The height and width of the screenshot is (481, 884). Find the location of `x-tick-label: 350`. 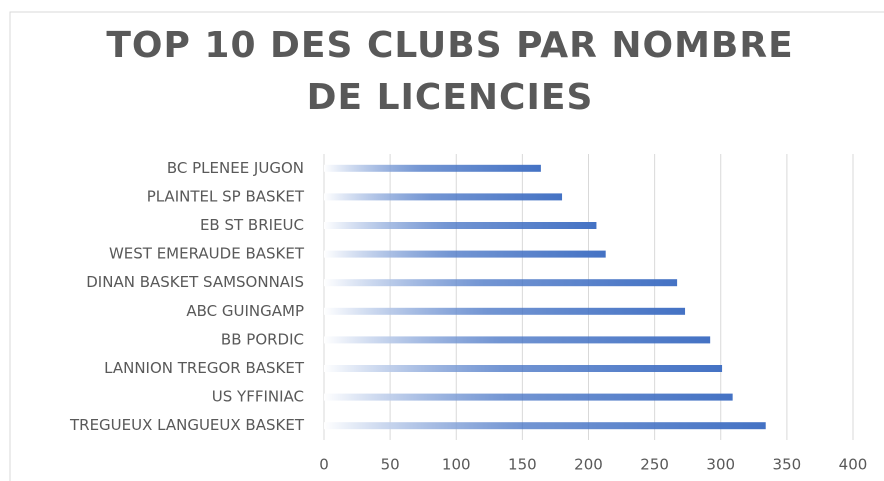

x-tick-label: 350 is located at coordinates (787, 465).